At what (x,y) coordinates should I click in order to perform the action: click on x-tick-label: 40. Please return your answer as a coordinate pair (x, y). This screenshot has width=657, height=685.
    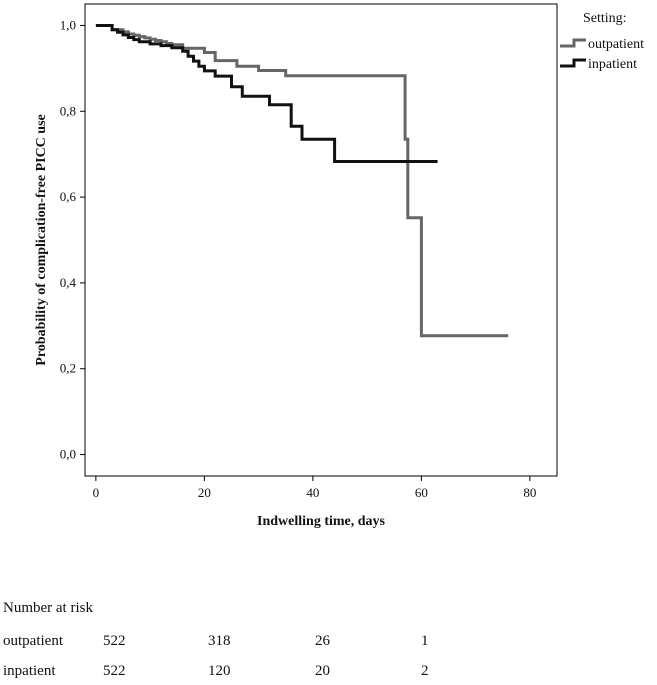
    Looking at the image, I should click on (312, 492).